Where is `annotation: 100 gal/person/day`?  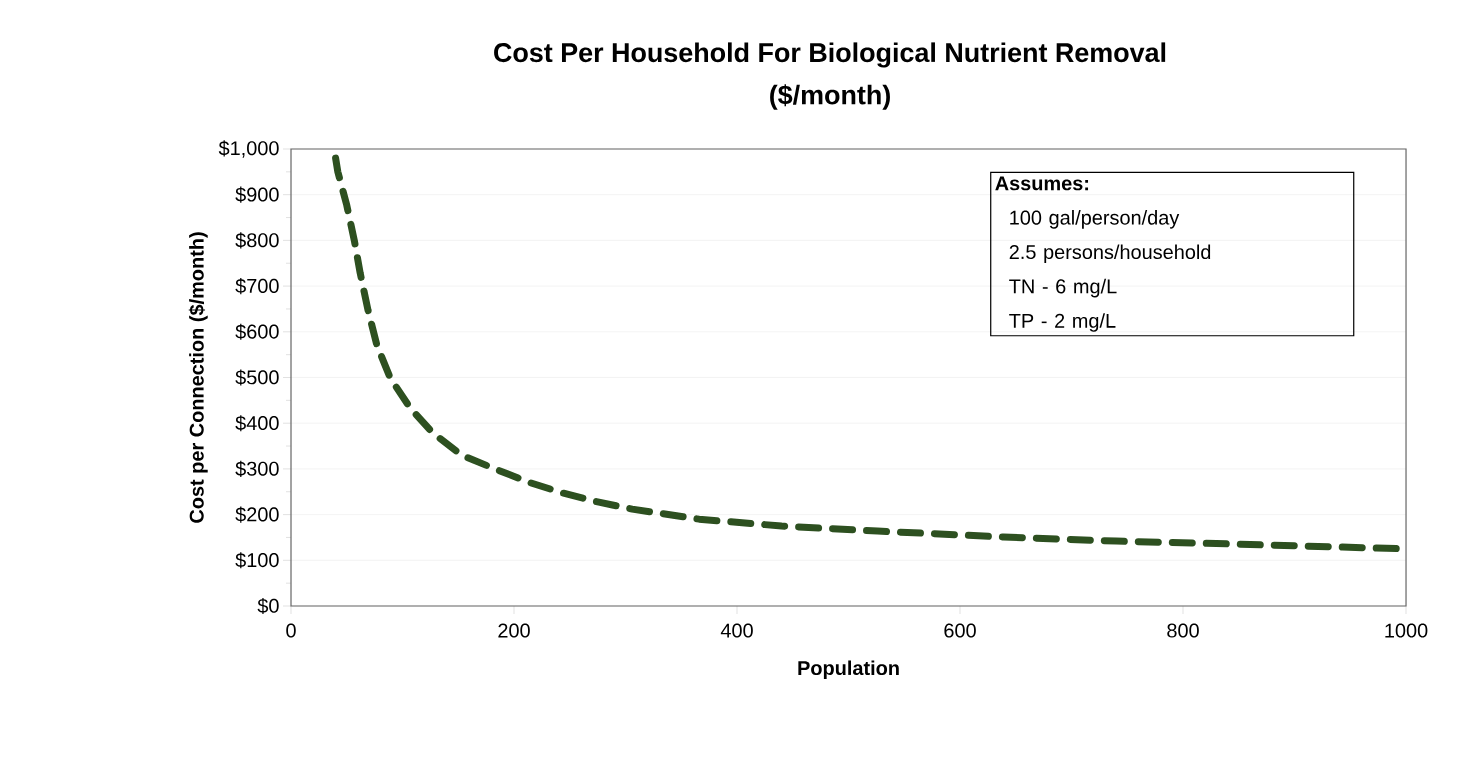
annotation: 100 gal/person/day is located at coordinates (1095, 219).